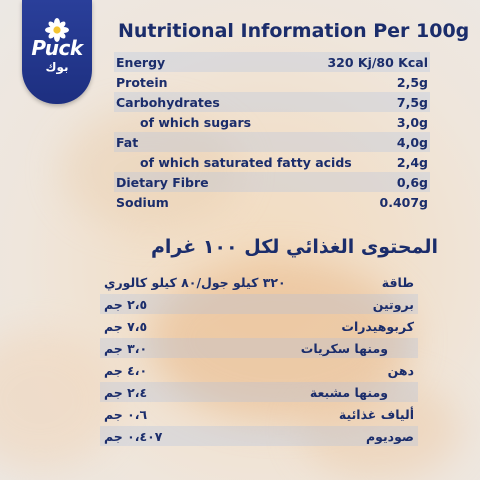 This screenshot has height=480, width=480. I want to click on row-label: ألياف غذائية, so click(376, 414).